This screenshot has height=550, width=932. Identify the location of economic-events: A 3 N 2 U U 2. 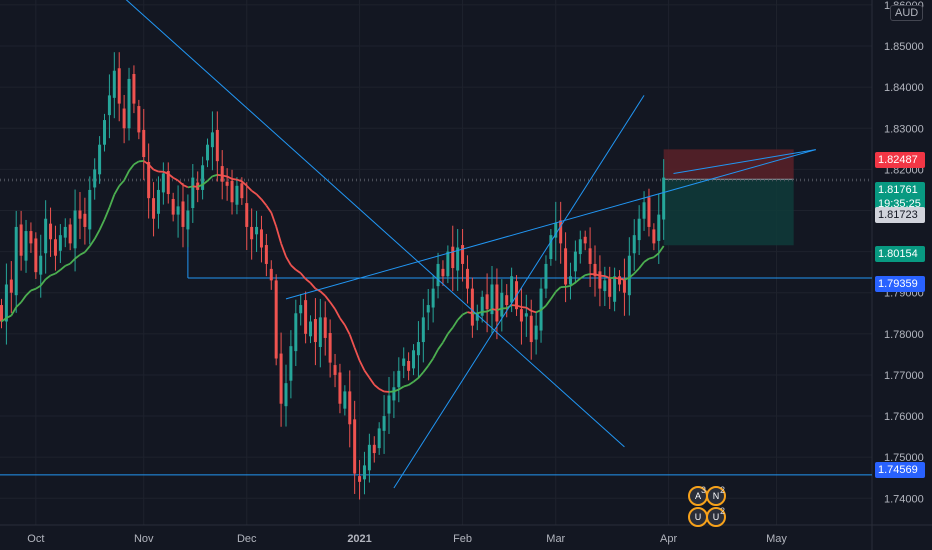
(708, 506).